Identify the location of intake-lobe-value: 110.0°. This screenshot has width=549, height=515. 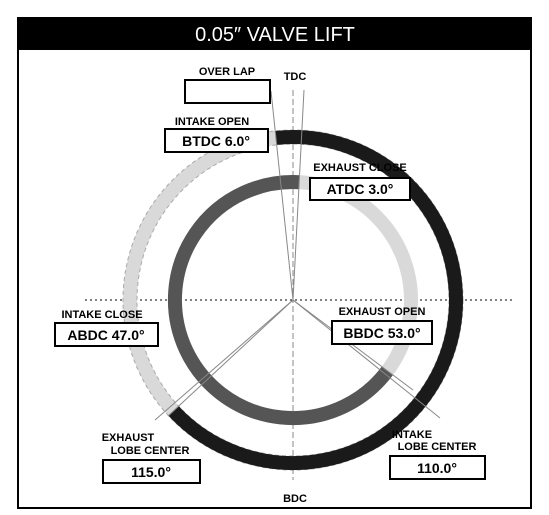
(437, 468).